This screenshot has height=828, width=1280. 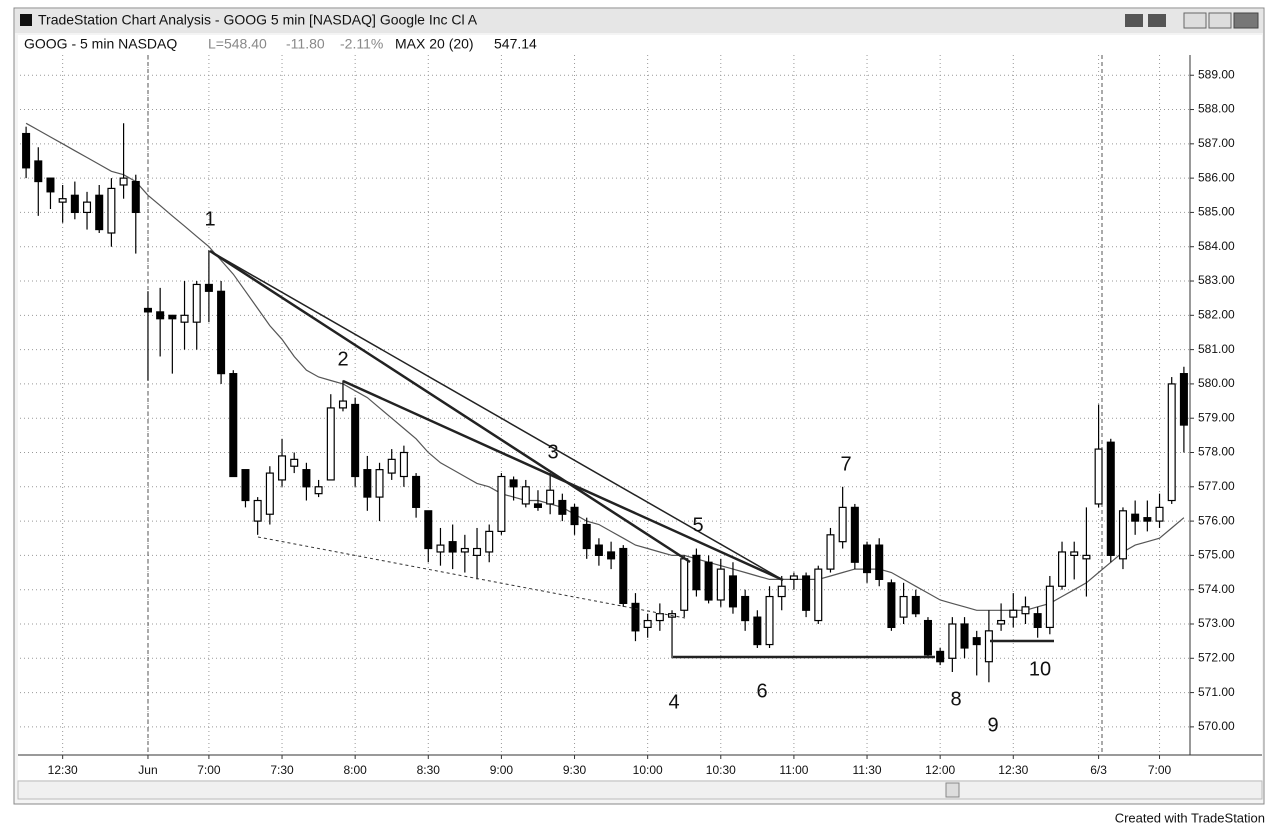 I want to click on x-tick-label: 11:30, so click(x=866, y=770).